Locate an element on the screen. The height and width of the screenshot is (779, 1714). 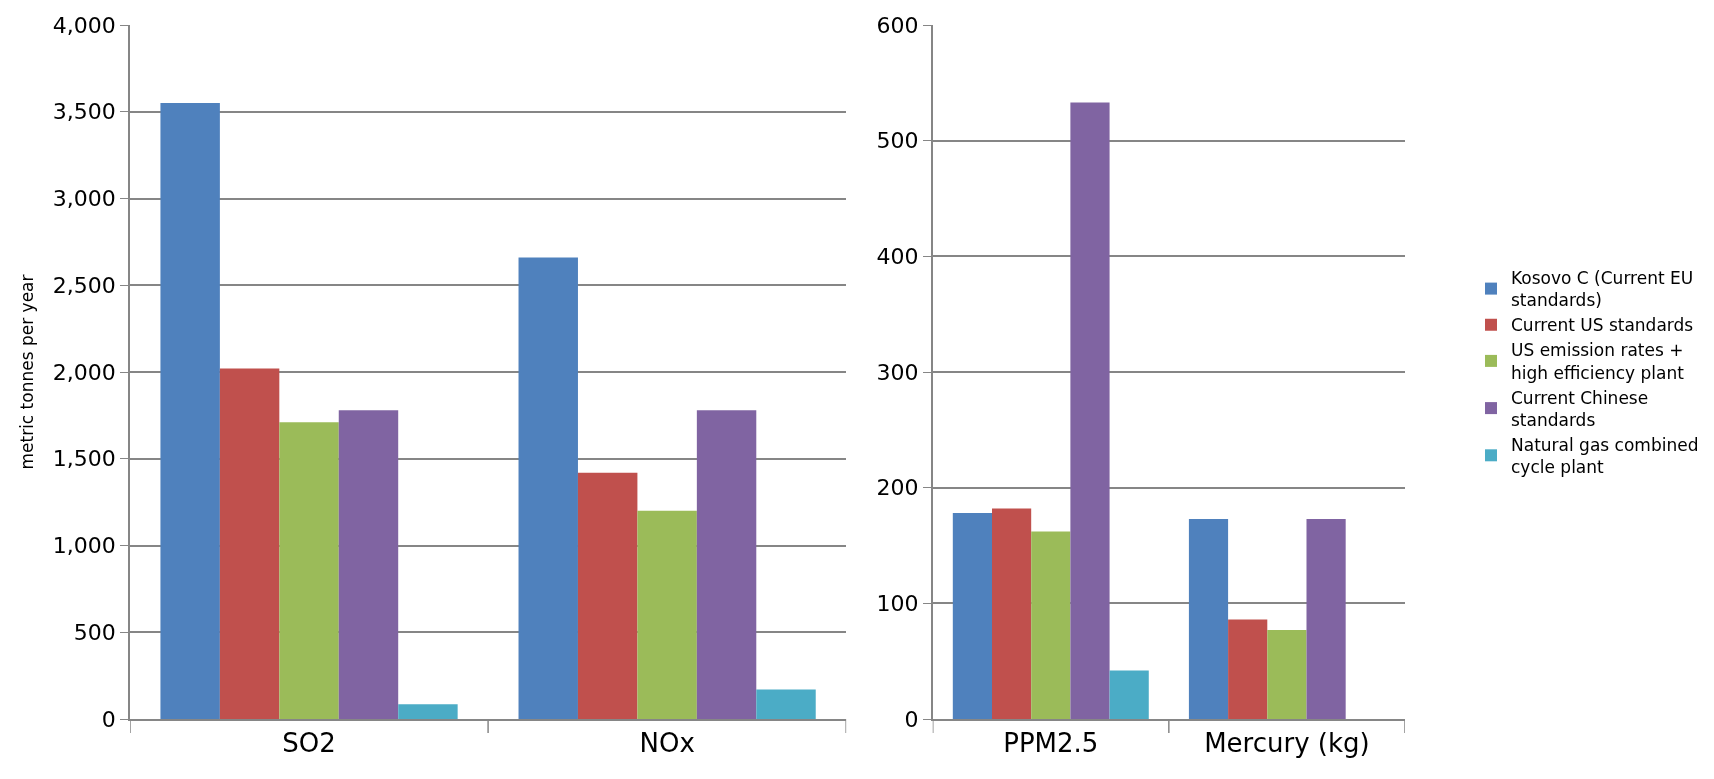
y-tick-label: 100 is located at coordinates (897, 604).